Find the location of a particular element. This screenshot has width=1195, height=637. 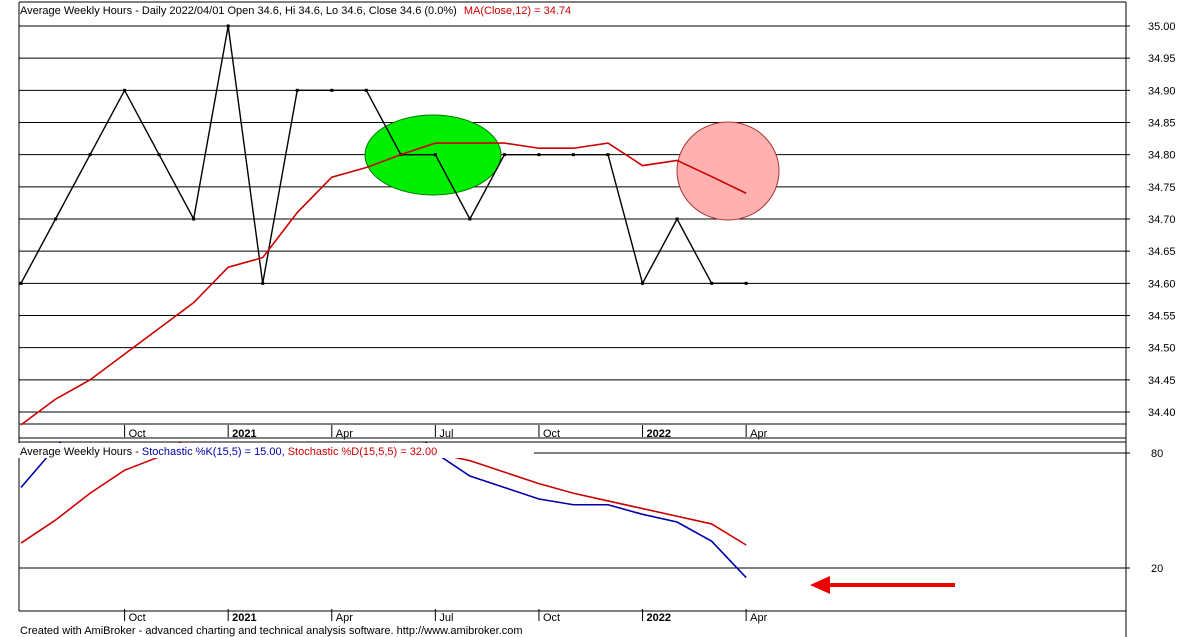

price-y-tick-label: 34.55 is located at coordinates (1162, 317).